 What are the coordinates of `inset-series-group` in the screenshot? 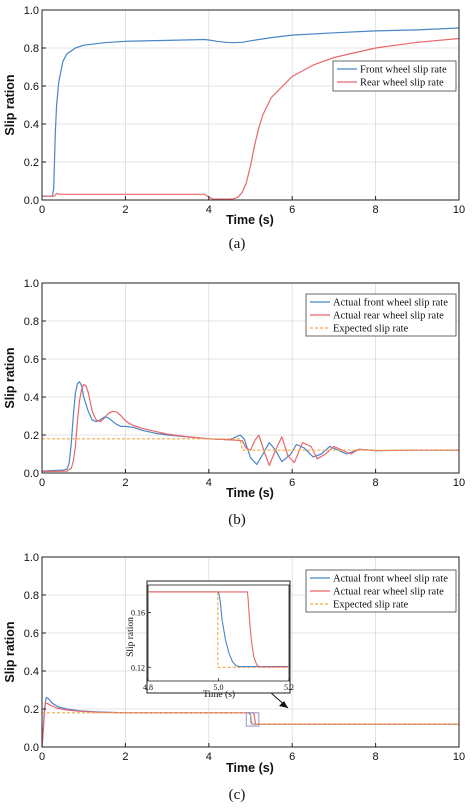 It's located at (218, 629).